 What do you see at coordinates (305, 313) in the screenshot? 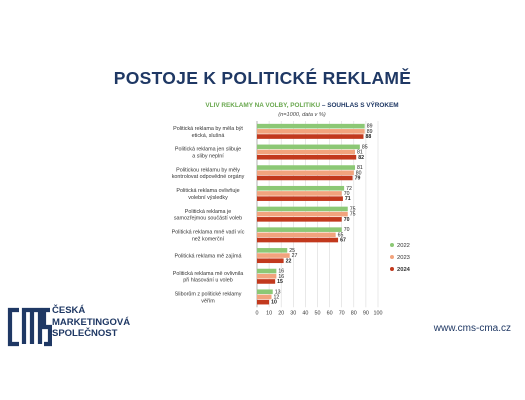
I see `x-tick-label: 40` at bounding box center [305, 313].